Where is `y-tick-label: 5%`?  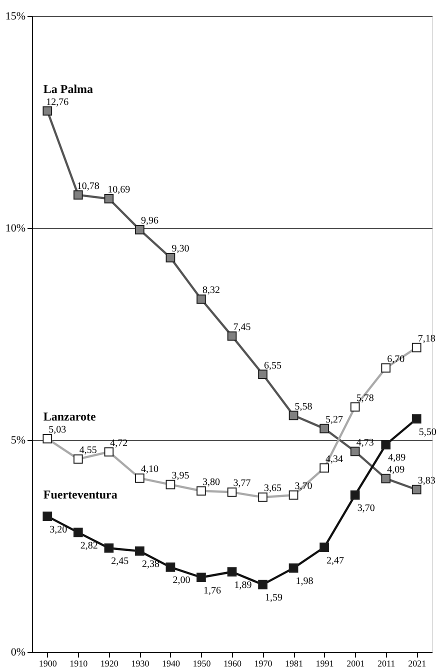 y-tick-label: 5% is located at coordinates (18, 440).